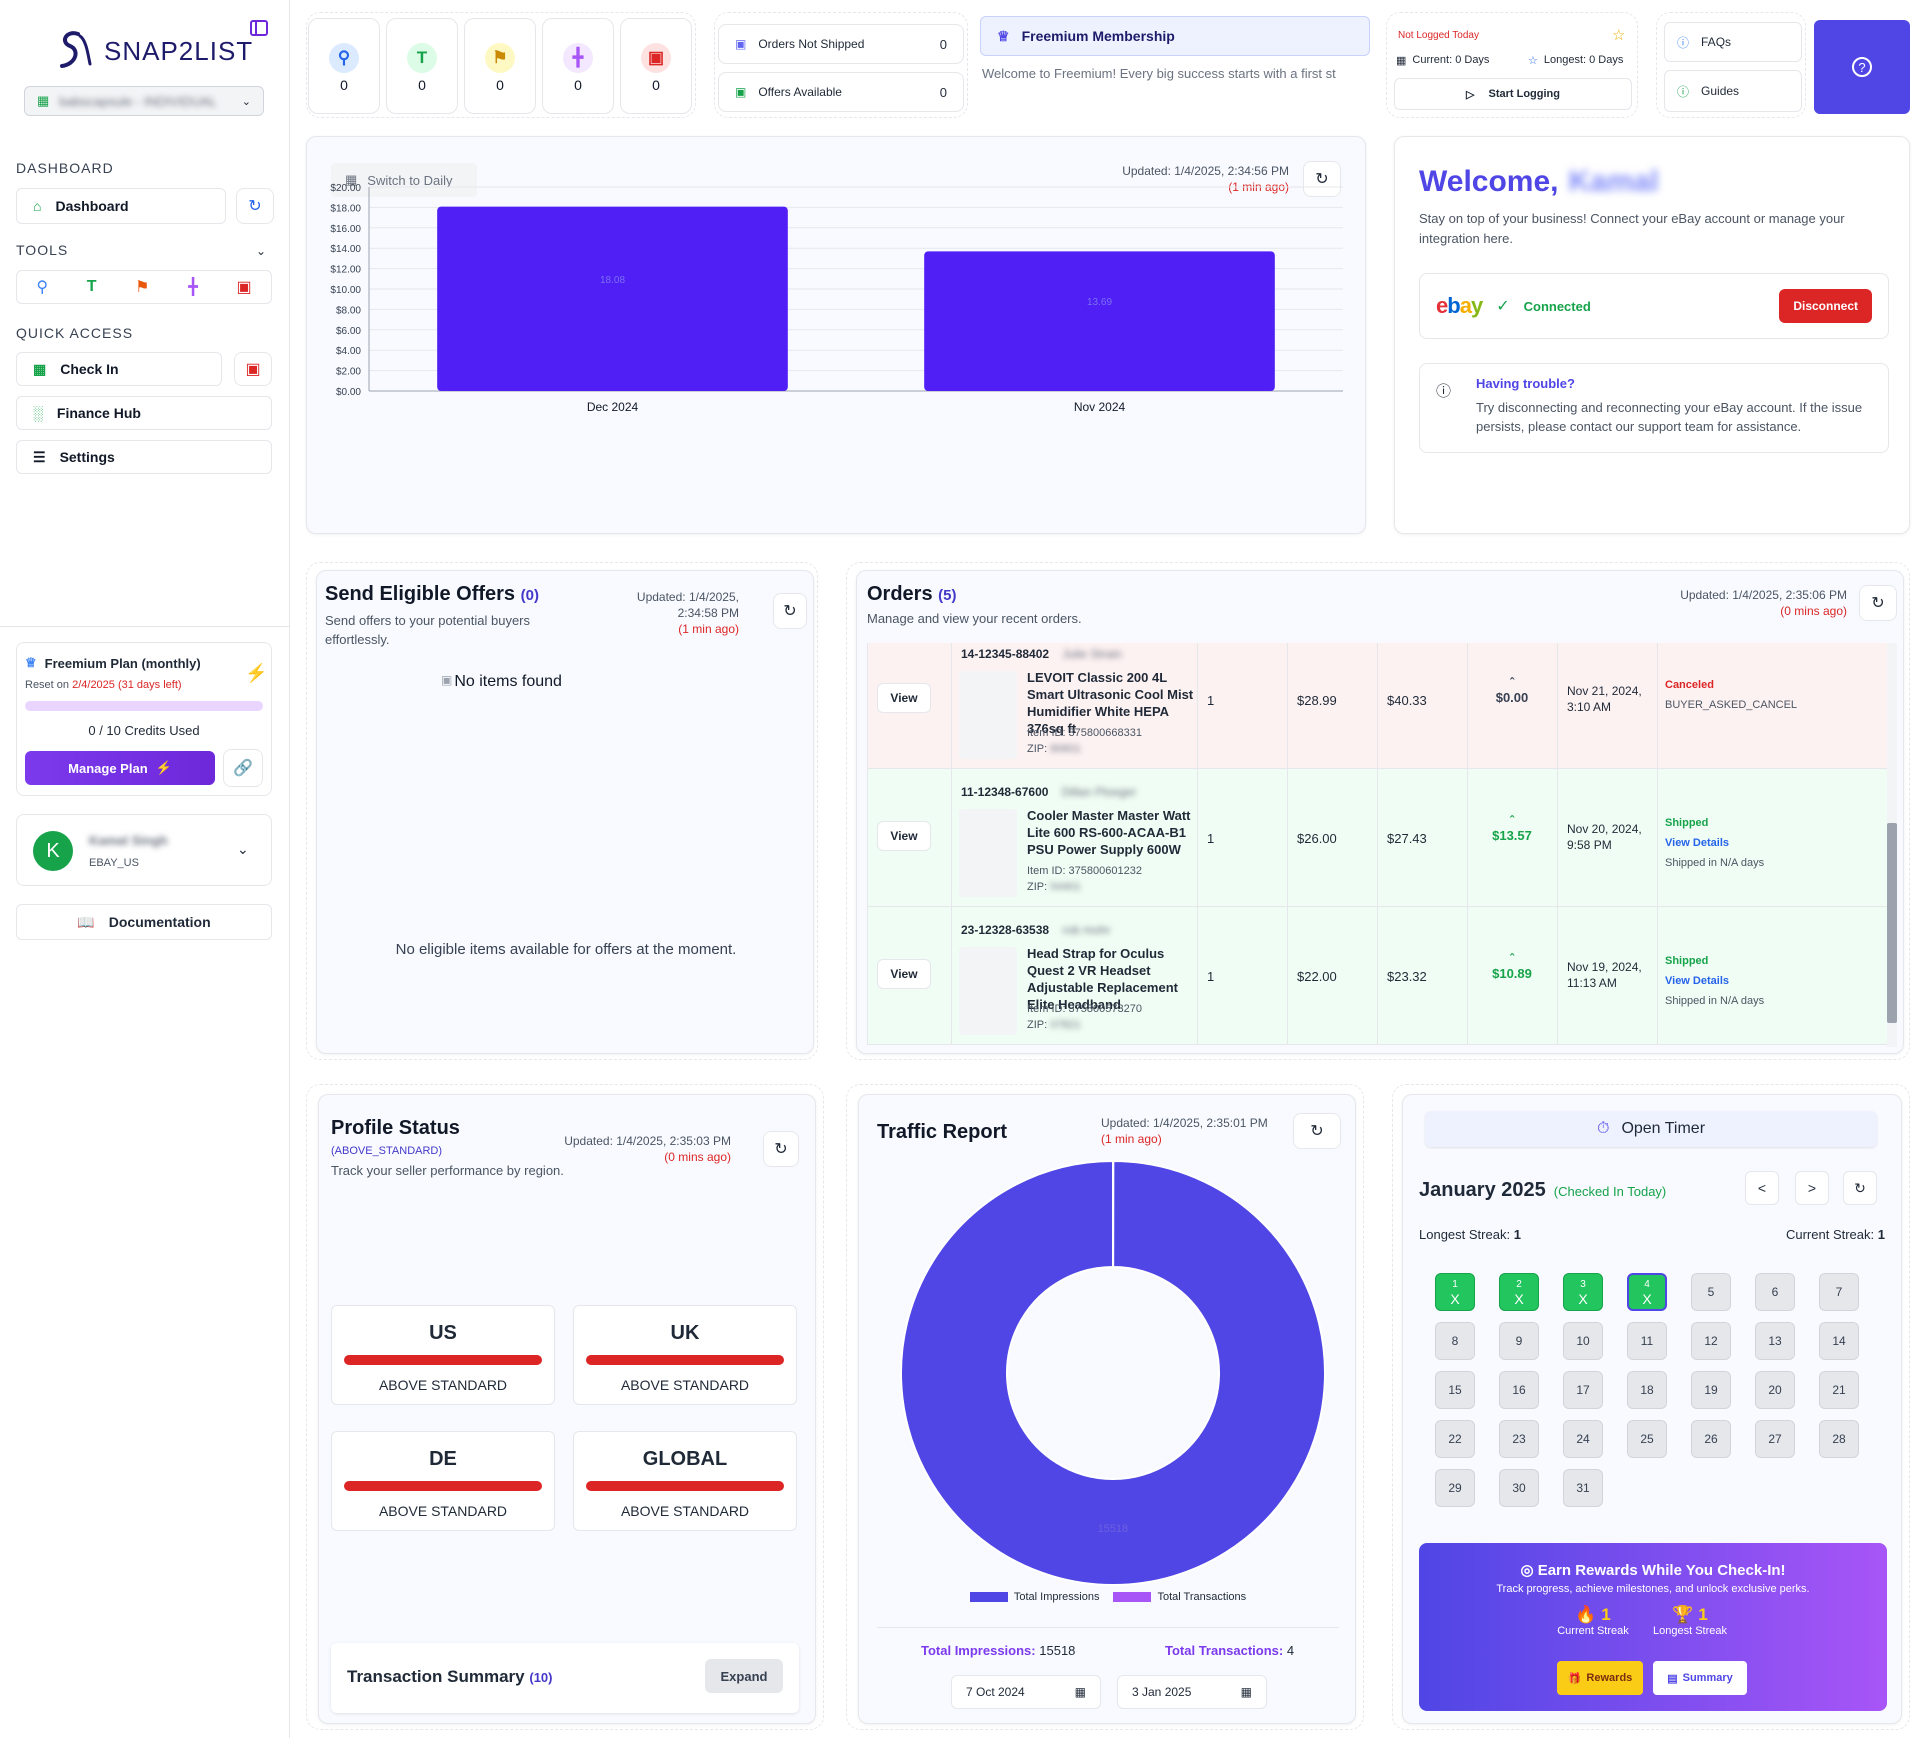  I want to click on manage-plan-button: Manage Plan ⚡, so click(120, 768).